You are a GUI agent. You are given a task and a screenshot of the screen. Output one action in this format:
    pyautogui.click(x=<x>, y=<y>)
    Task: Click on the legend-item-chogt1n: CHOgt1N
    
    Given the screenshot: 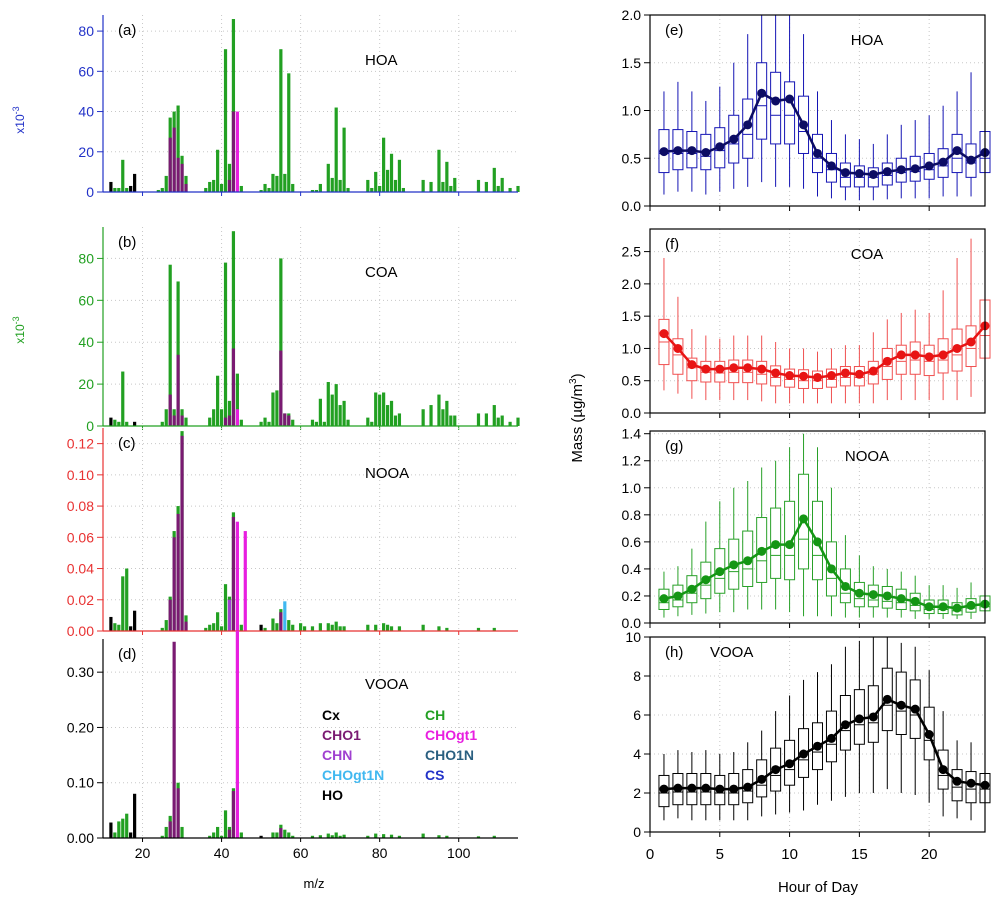 What is the action you would take?
    pyautogui.click(x=353, y=775)
    